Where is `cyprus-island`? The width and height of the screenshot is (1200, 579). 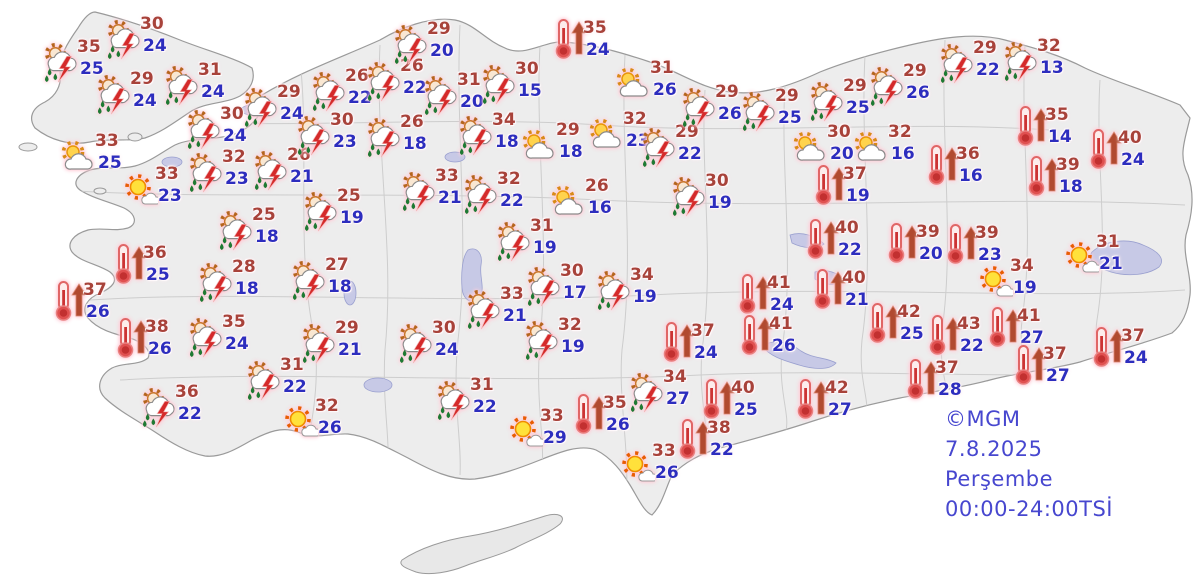
cyprus-island is located at coordinates (481, 544).